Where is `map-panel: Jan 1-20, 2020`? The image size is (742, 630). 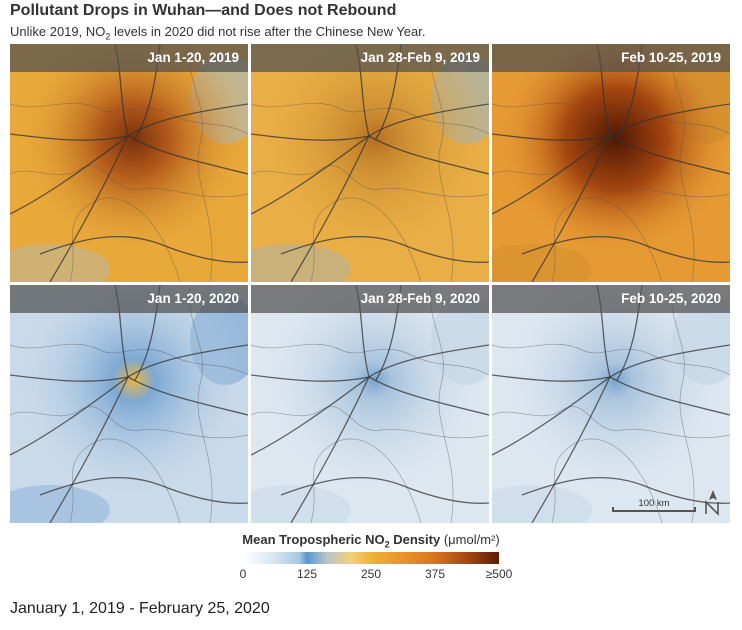
map-panel: Jan 1-20, 2020 is located at coordinates (129, 404).